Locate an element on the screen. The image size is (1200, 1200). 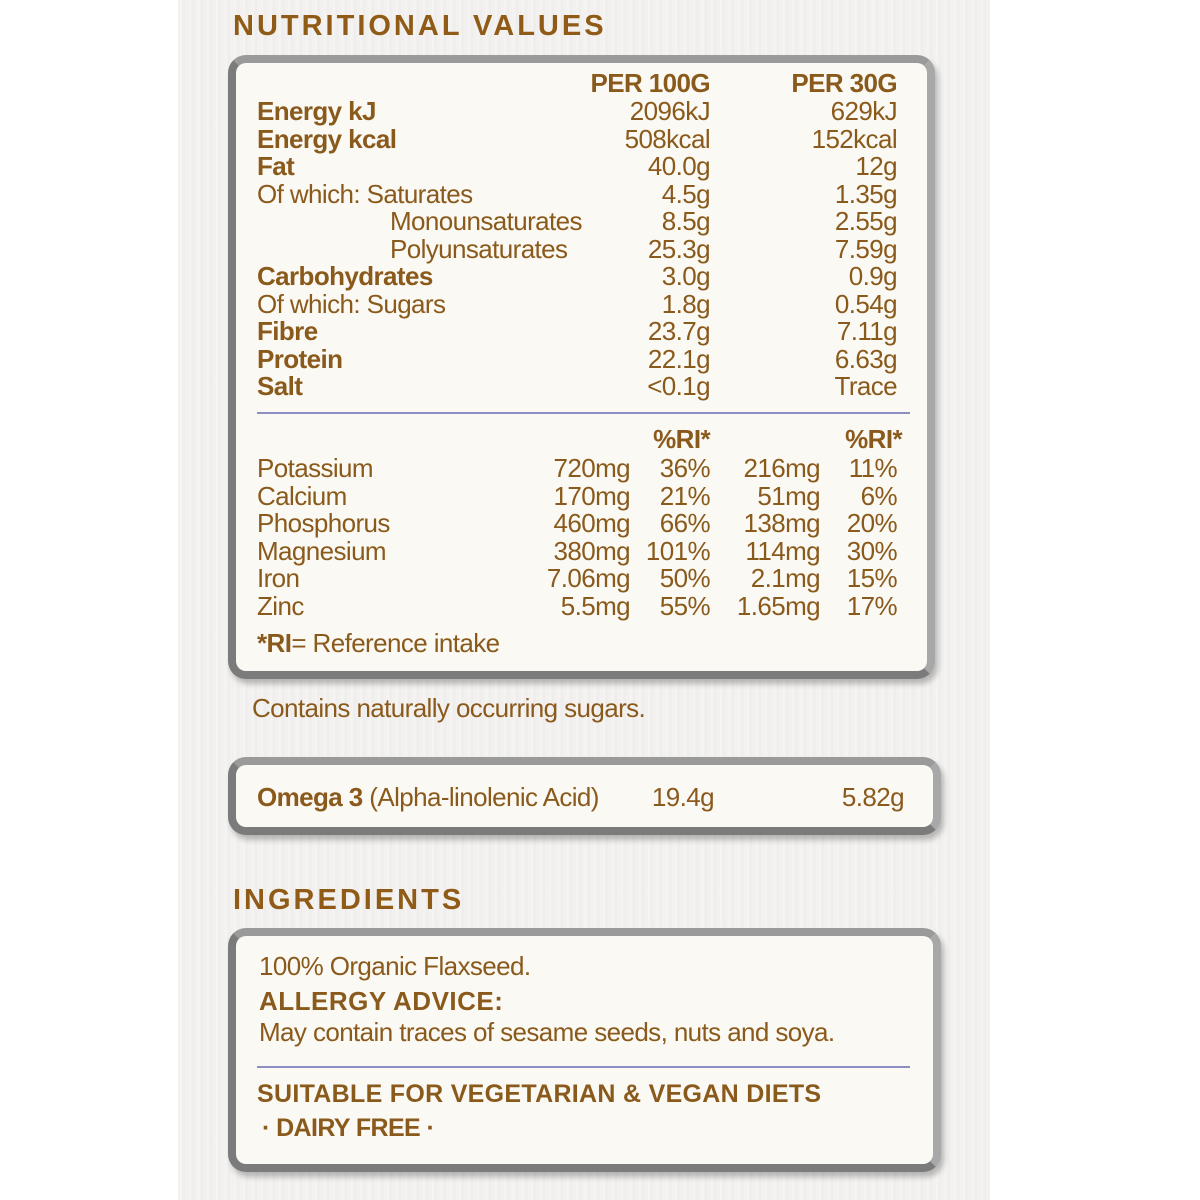
mineral-per30: 138mg is located at coordinates (782, 523).